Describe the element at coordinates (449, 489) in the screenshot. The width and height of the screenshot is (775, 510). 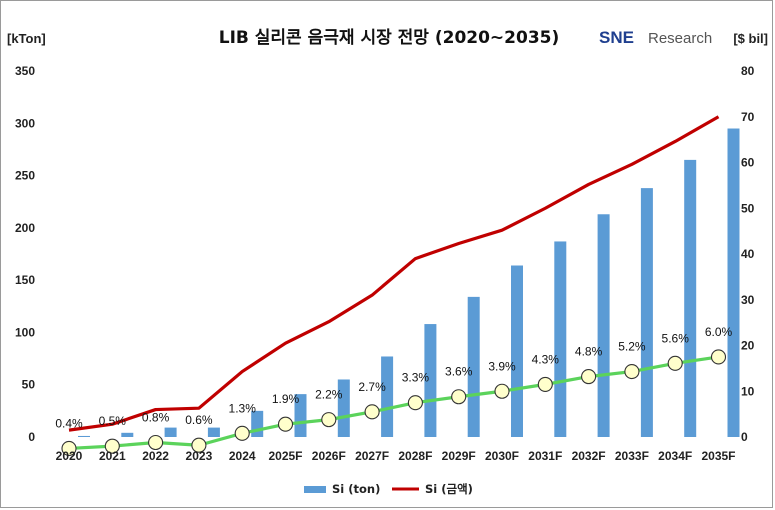
I see `legend-label: Si (금액)` at that location.